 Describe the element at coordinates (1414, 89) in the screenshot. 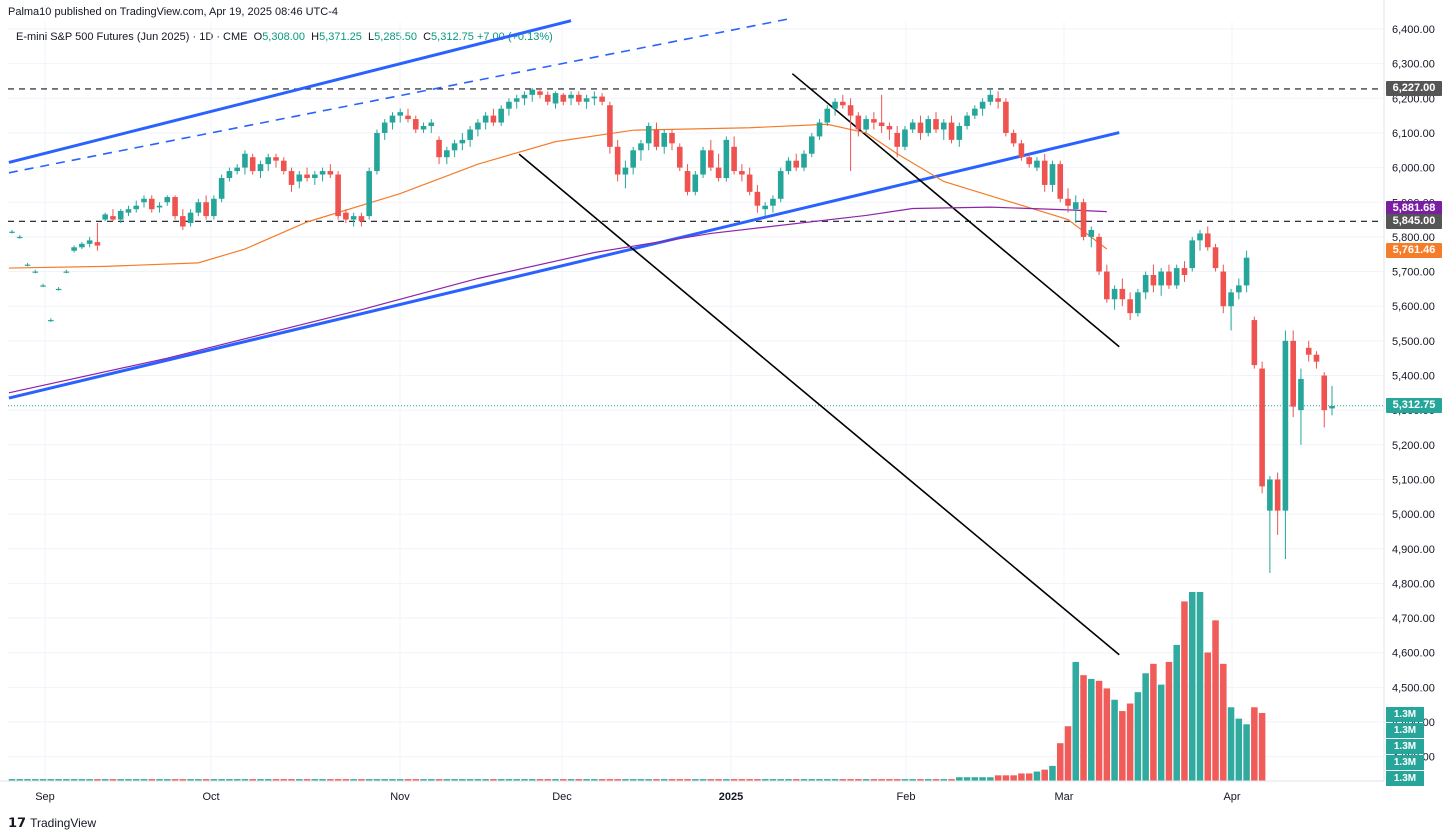

I see `price-tag: 6,227.00` at that location.